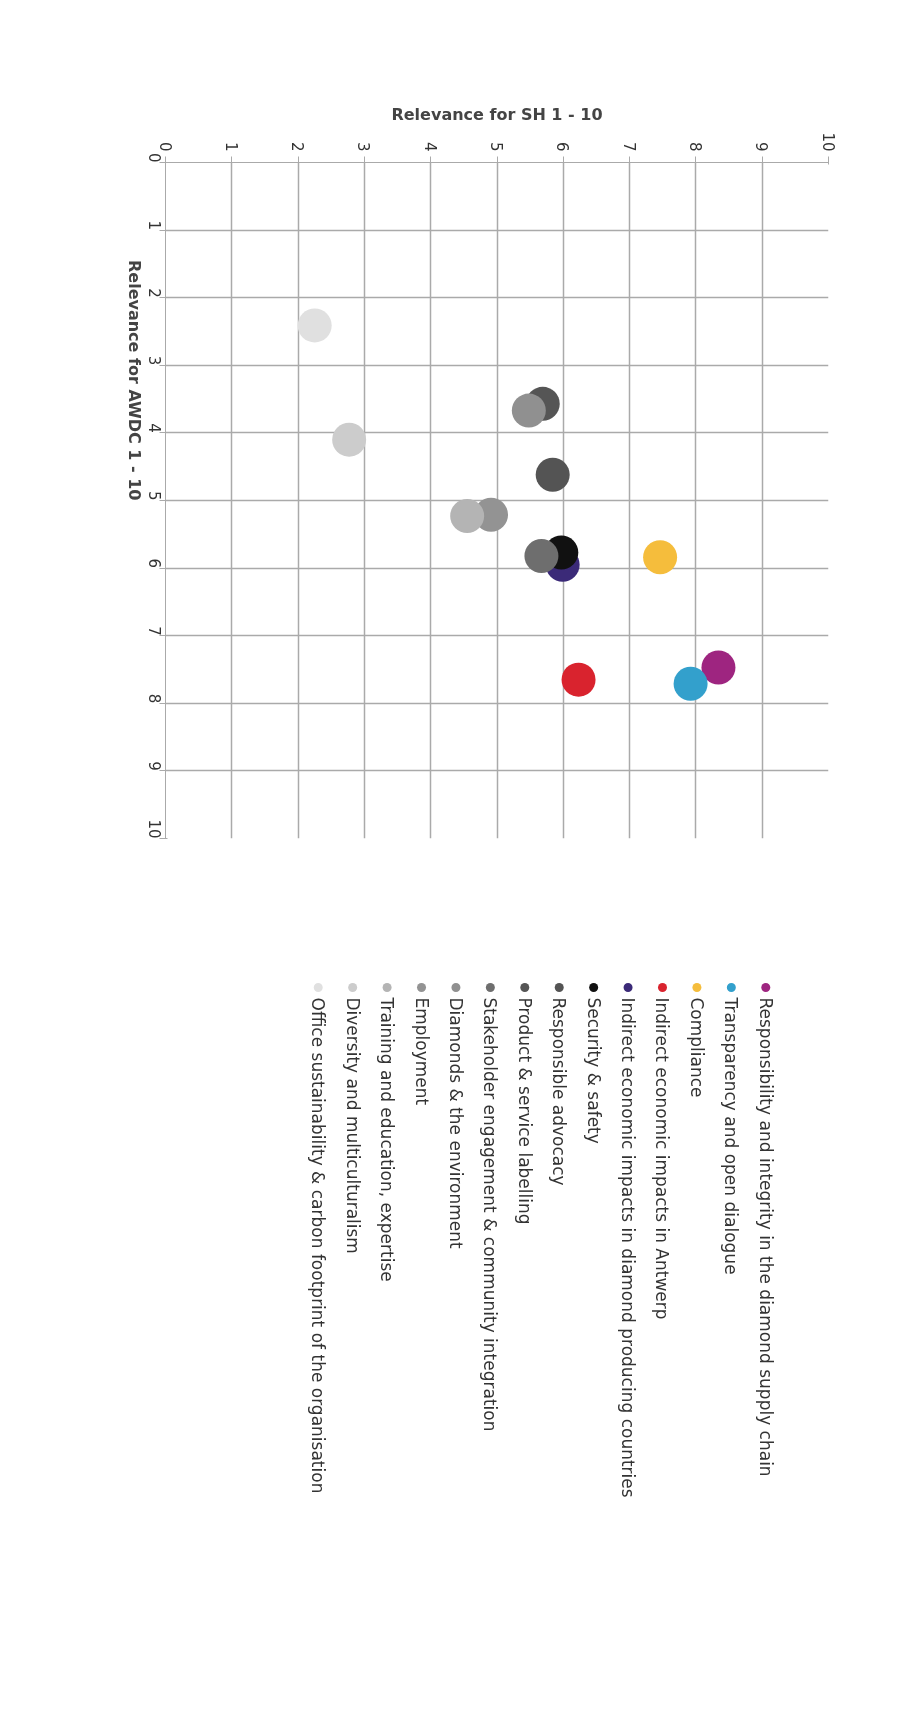 This screenshot has height=1730, width=909. I want to click on y-tick-label: 7, so click(153, 631).